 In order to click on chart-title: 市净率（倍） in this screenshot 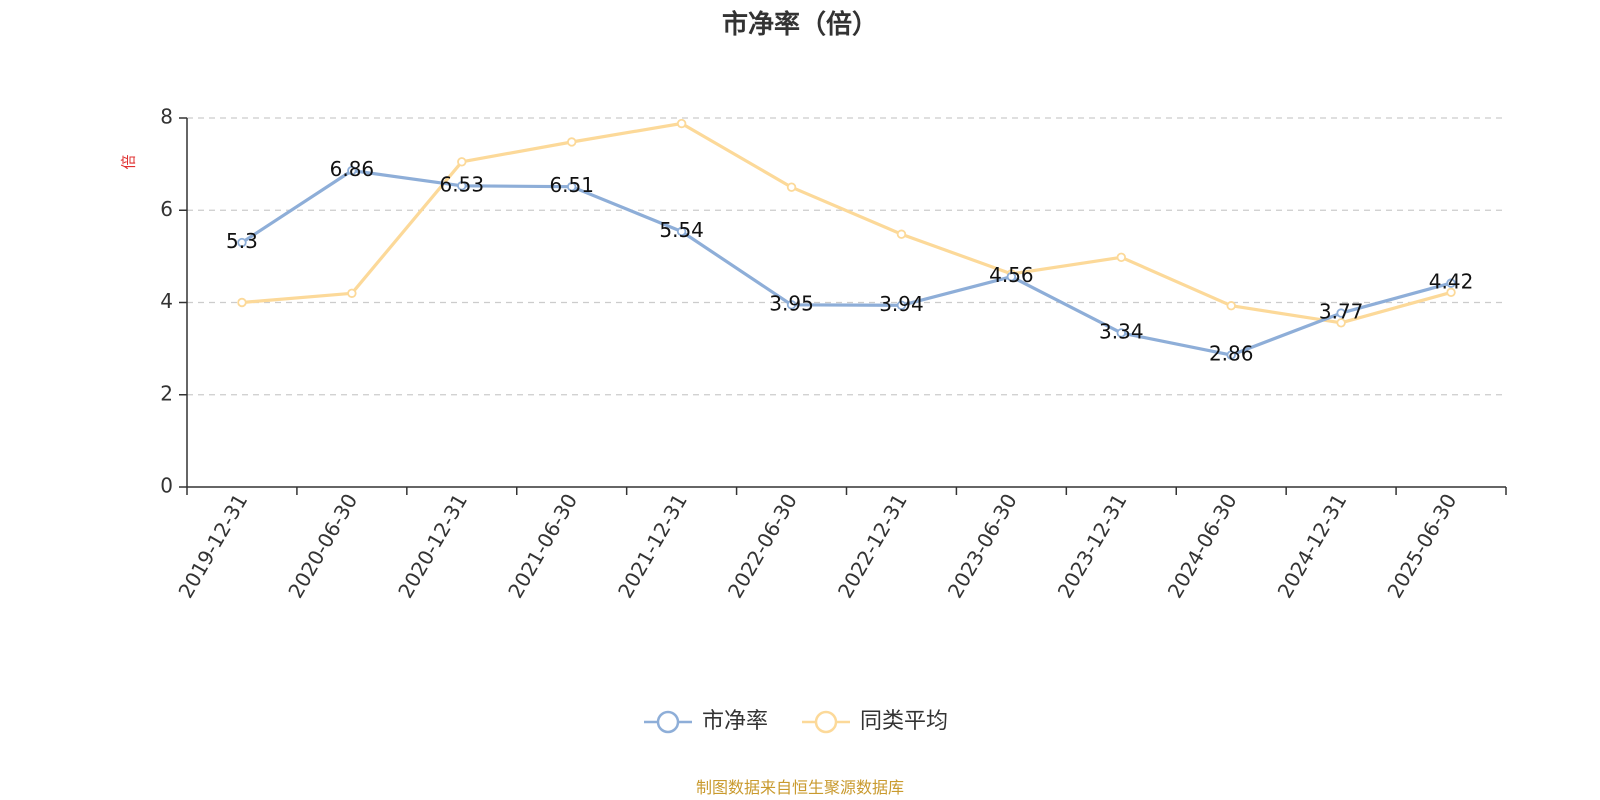, I will do `click(800, 24)`.